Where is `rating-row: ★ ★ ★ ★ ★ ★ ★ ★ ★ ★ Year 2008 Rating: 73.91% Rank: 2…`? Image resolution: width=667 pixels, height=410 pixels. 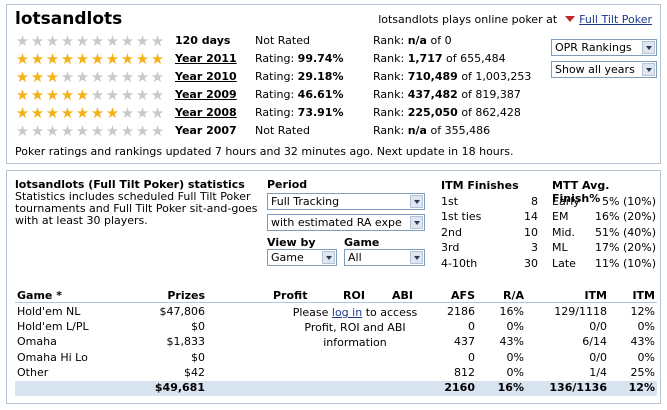 rating-row: ★ ★ ★ ★ ★ ★ ★ ★ ★ ★ Year 2008 Rating: 73.91% Rank: 2… is located at coordinates (335, 113).